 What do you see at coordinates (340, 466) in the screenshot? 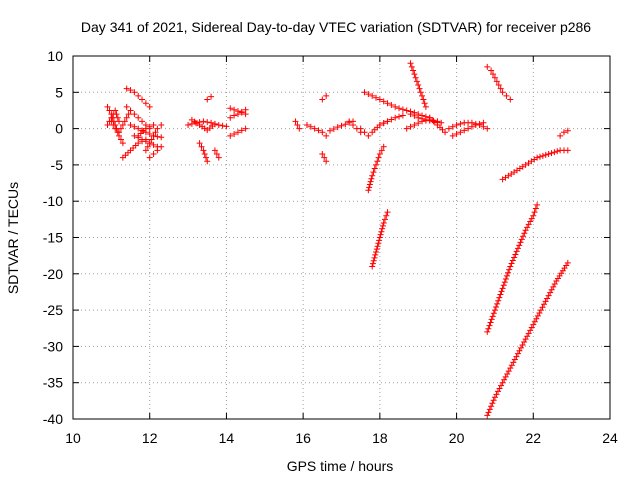
I see `x-axis-label: GPS time / hours` at bounding box center [340, 466].